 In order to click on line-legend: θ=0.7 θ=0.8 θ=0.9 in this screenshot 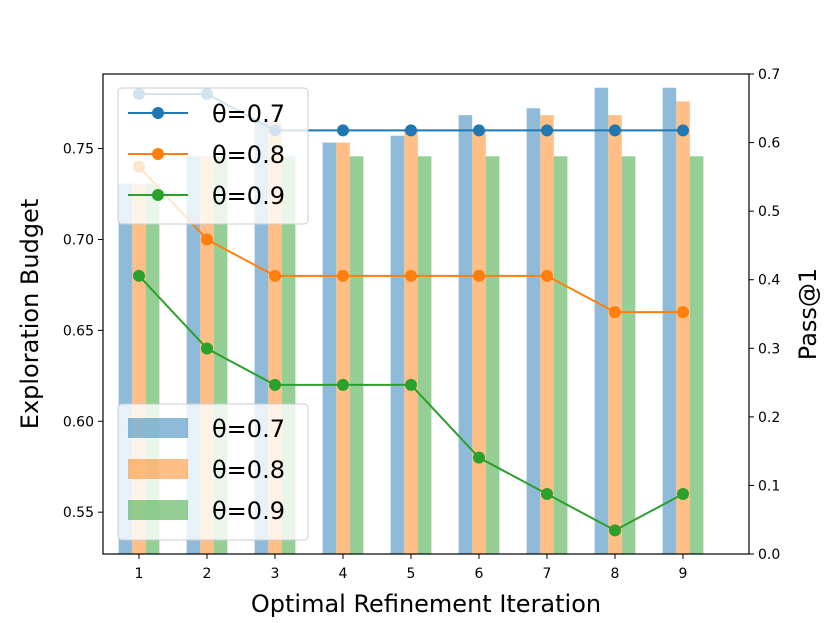, I will do `click(213, 156)`.